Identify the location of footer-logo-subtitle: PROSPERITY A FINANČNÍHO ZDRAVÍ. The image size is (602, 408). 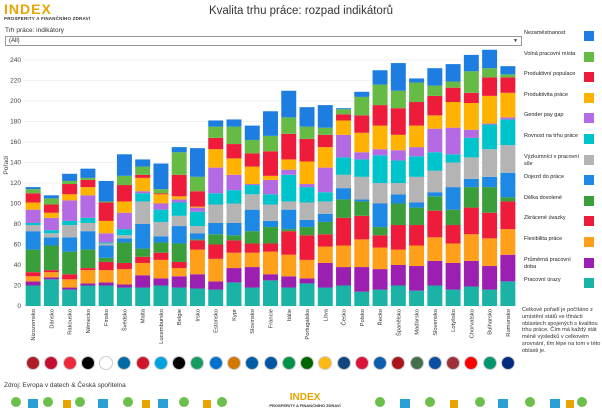
(305, 405).